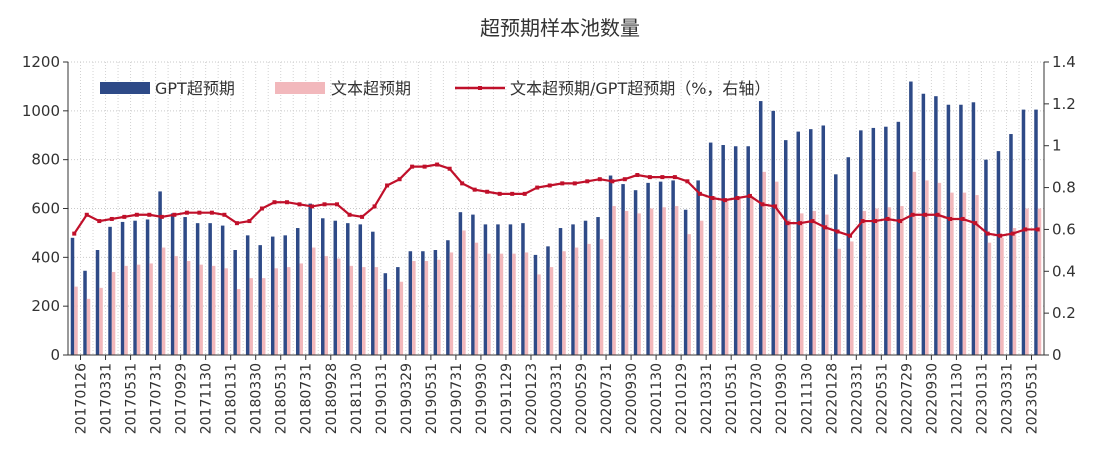 The height and width of the screenshot is (471, 1104). What do you see at coordinates (435, 88) in the screenshot?
I see `legend: GPT超预期 文本超预期 文本超预期/GPT超预期（%，右轴）` at bounding box center [435, 88].